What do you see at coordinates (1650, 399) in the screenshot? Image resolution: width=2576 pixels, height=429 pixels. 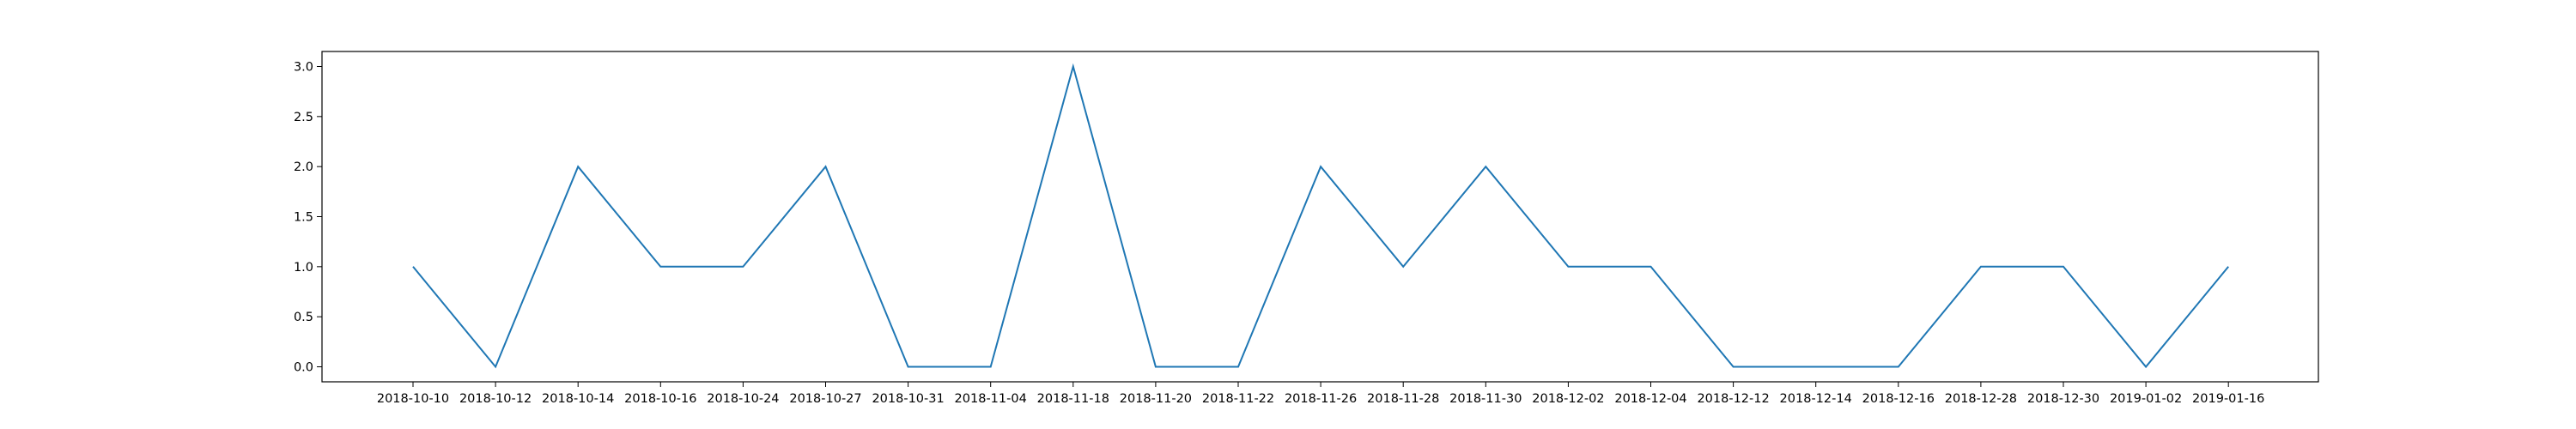 I see `x-tick-label: 2018-12-04` at bounding box center [1650, 399].